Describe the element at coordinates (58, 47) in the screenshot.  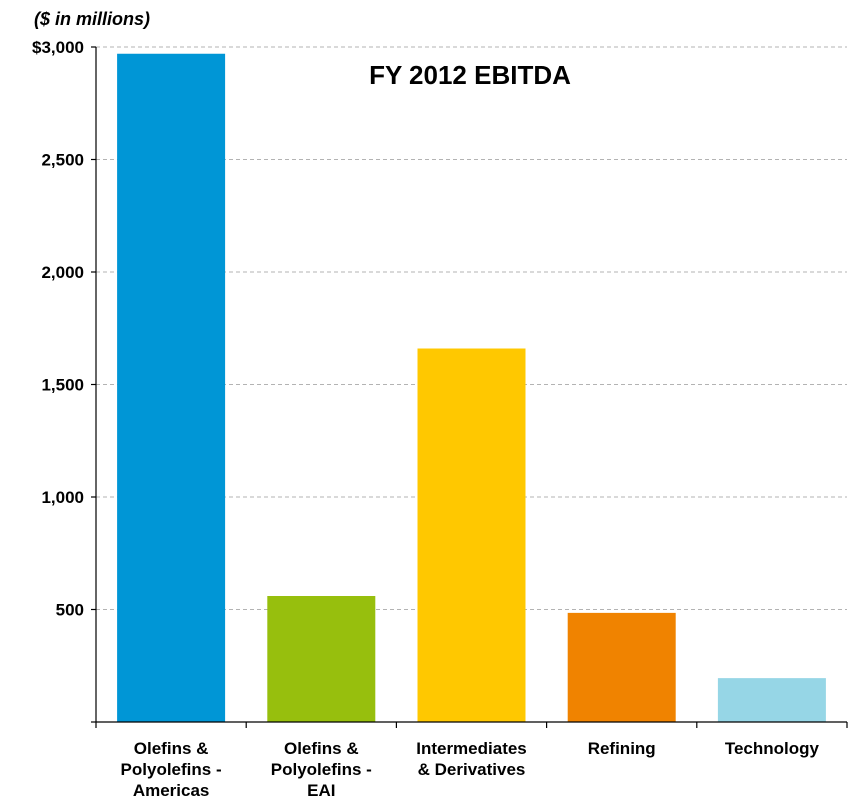
I see `y-tick-label: $3,000` at that location.